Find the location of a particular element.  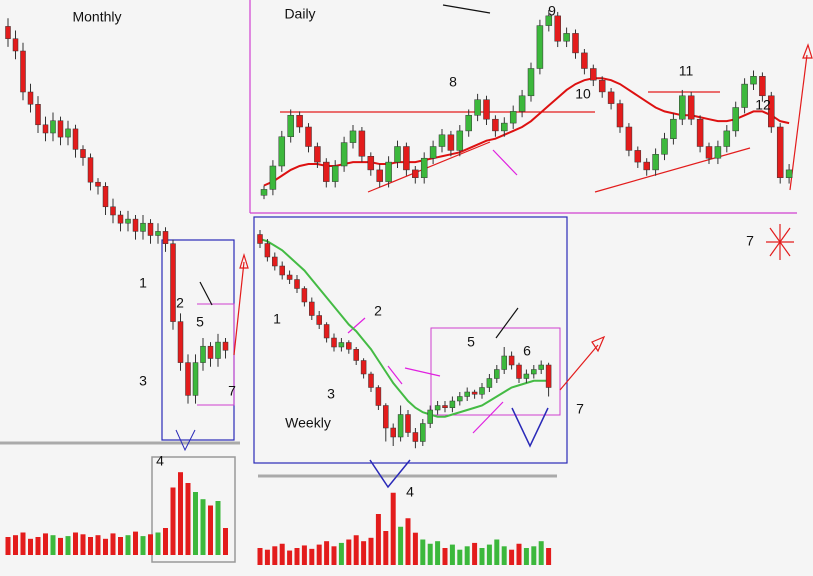

panel-title: Monthly is located at coordinates (96, 17).